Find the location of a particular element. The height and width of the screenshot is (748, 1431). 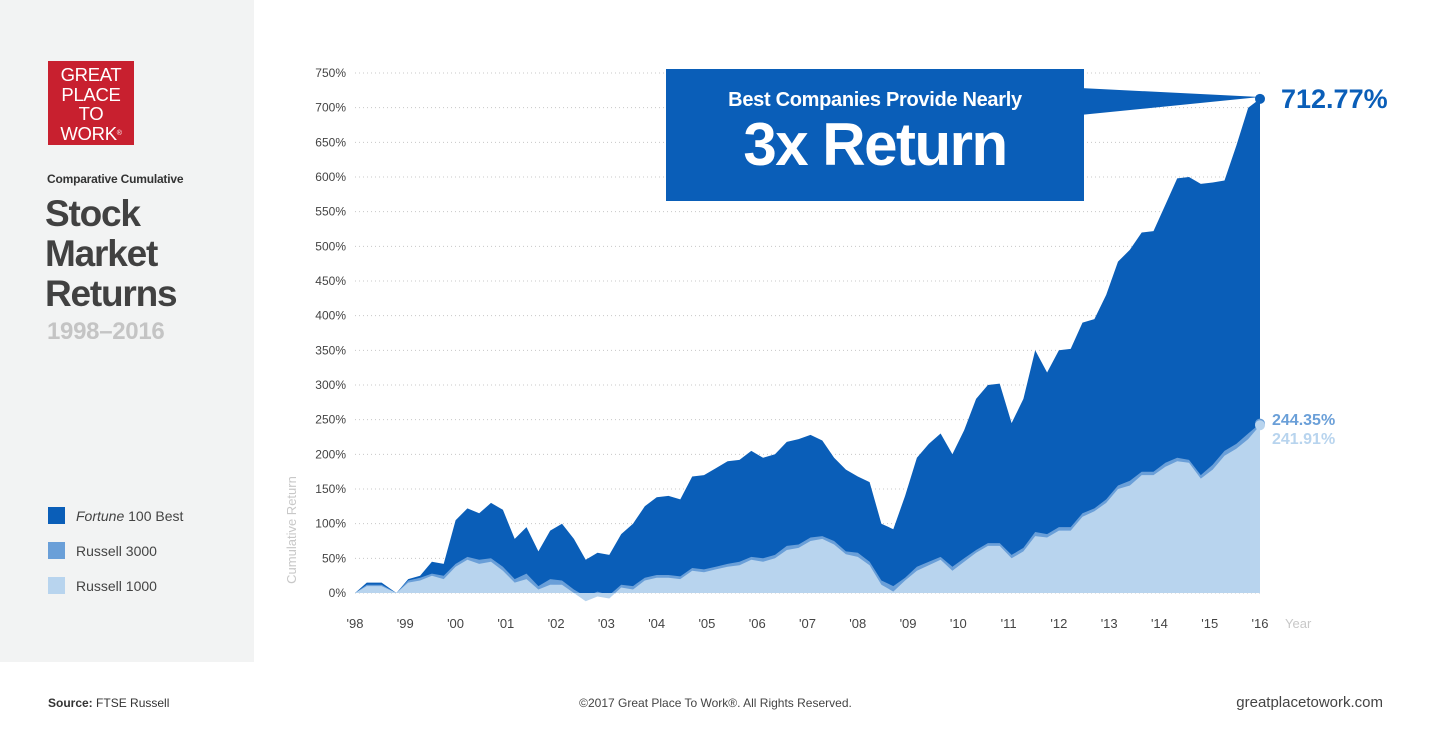

legend-item-fortune: Fortune 100 Best is located at coordinates (115, 515).